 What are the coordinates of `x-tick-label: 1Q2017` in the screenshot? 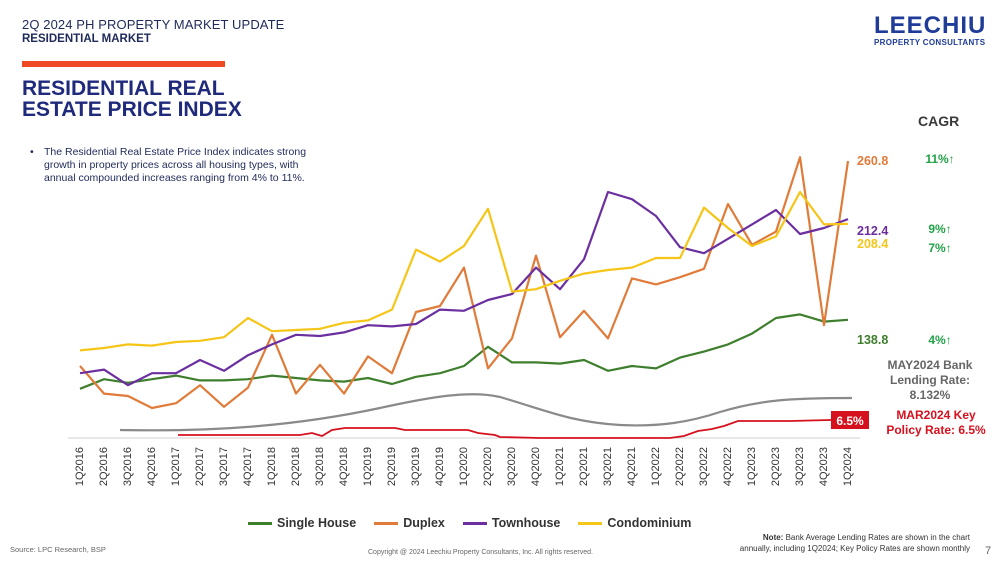 It's located at (176, 466).